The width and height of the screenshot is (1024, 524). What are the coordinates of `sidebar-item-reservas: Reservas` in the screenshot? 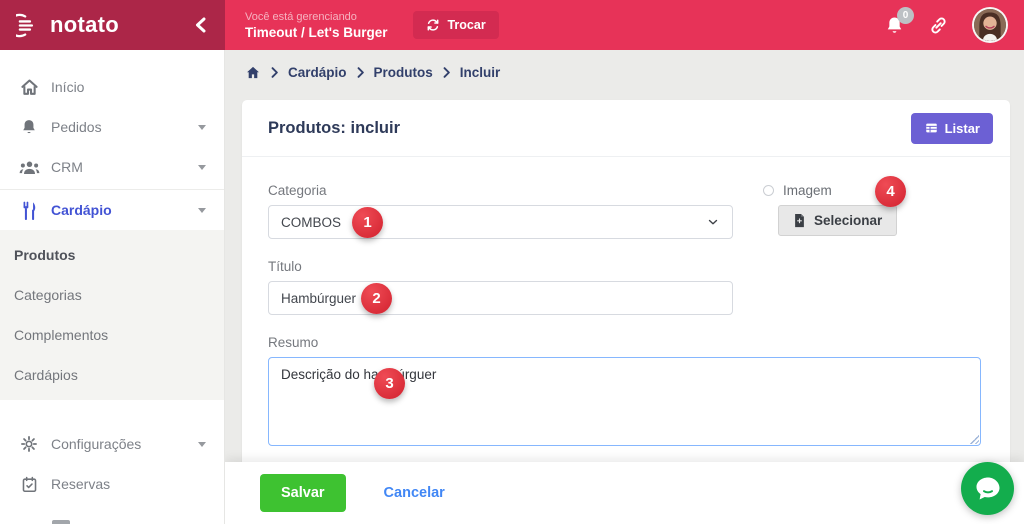 It's located at (112, 484).